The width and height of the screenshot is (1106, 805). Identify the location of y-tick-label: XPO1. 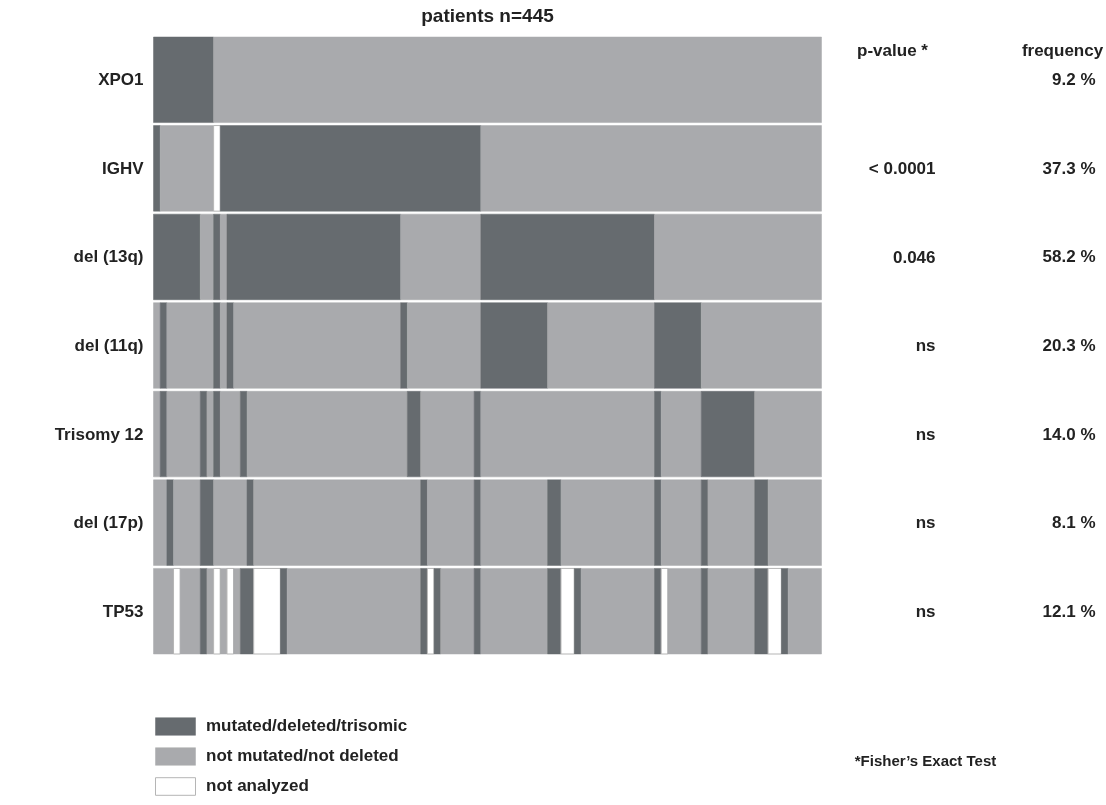
(121, 80).